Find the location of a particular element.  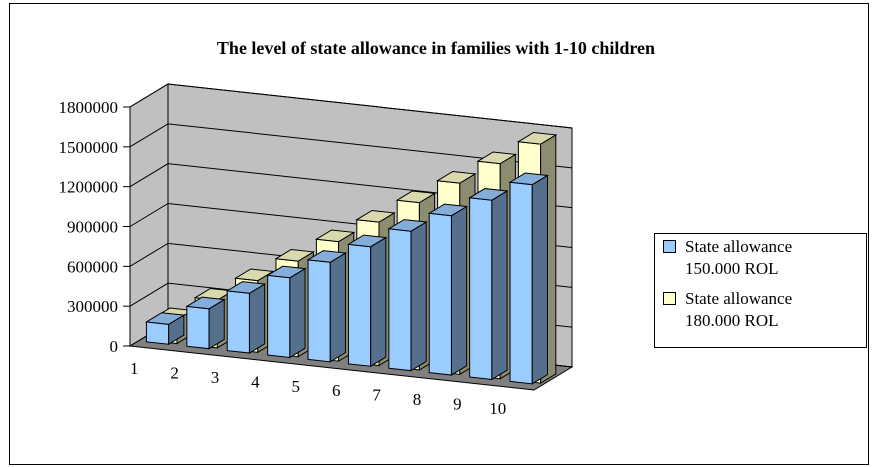

legend-label-series-1-line-2: 150.000 ROL is located at coordinates (732, 268).